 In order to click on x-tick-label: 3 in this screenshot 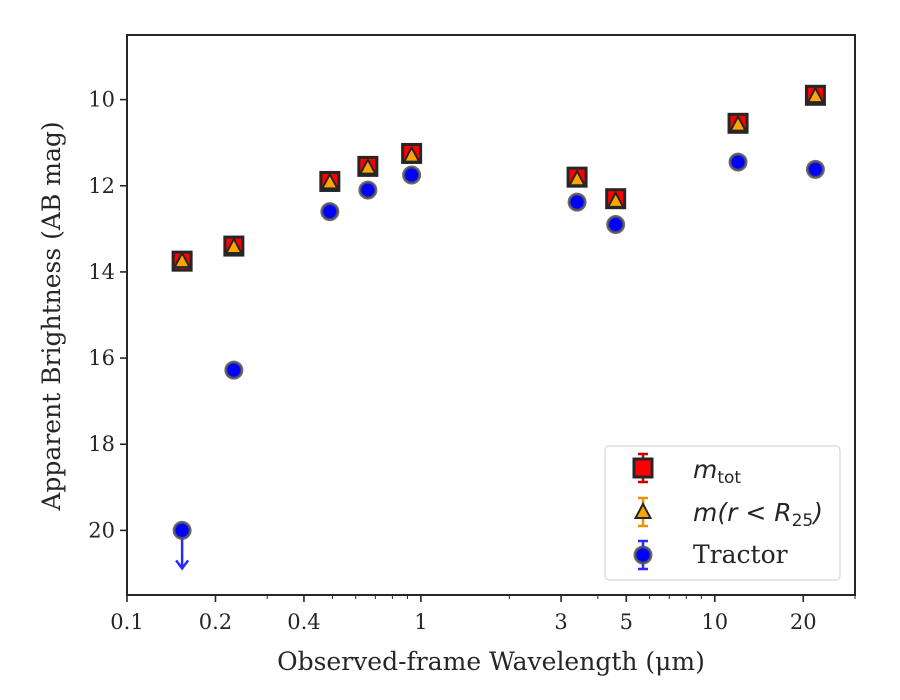, I will do `click(560, 622)`.